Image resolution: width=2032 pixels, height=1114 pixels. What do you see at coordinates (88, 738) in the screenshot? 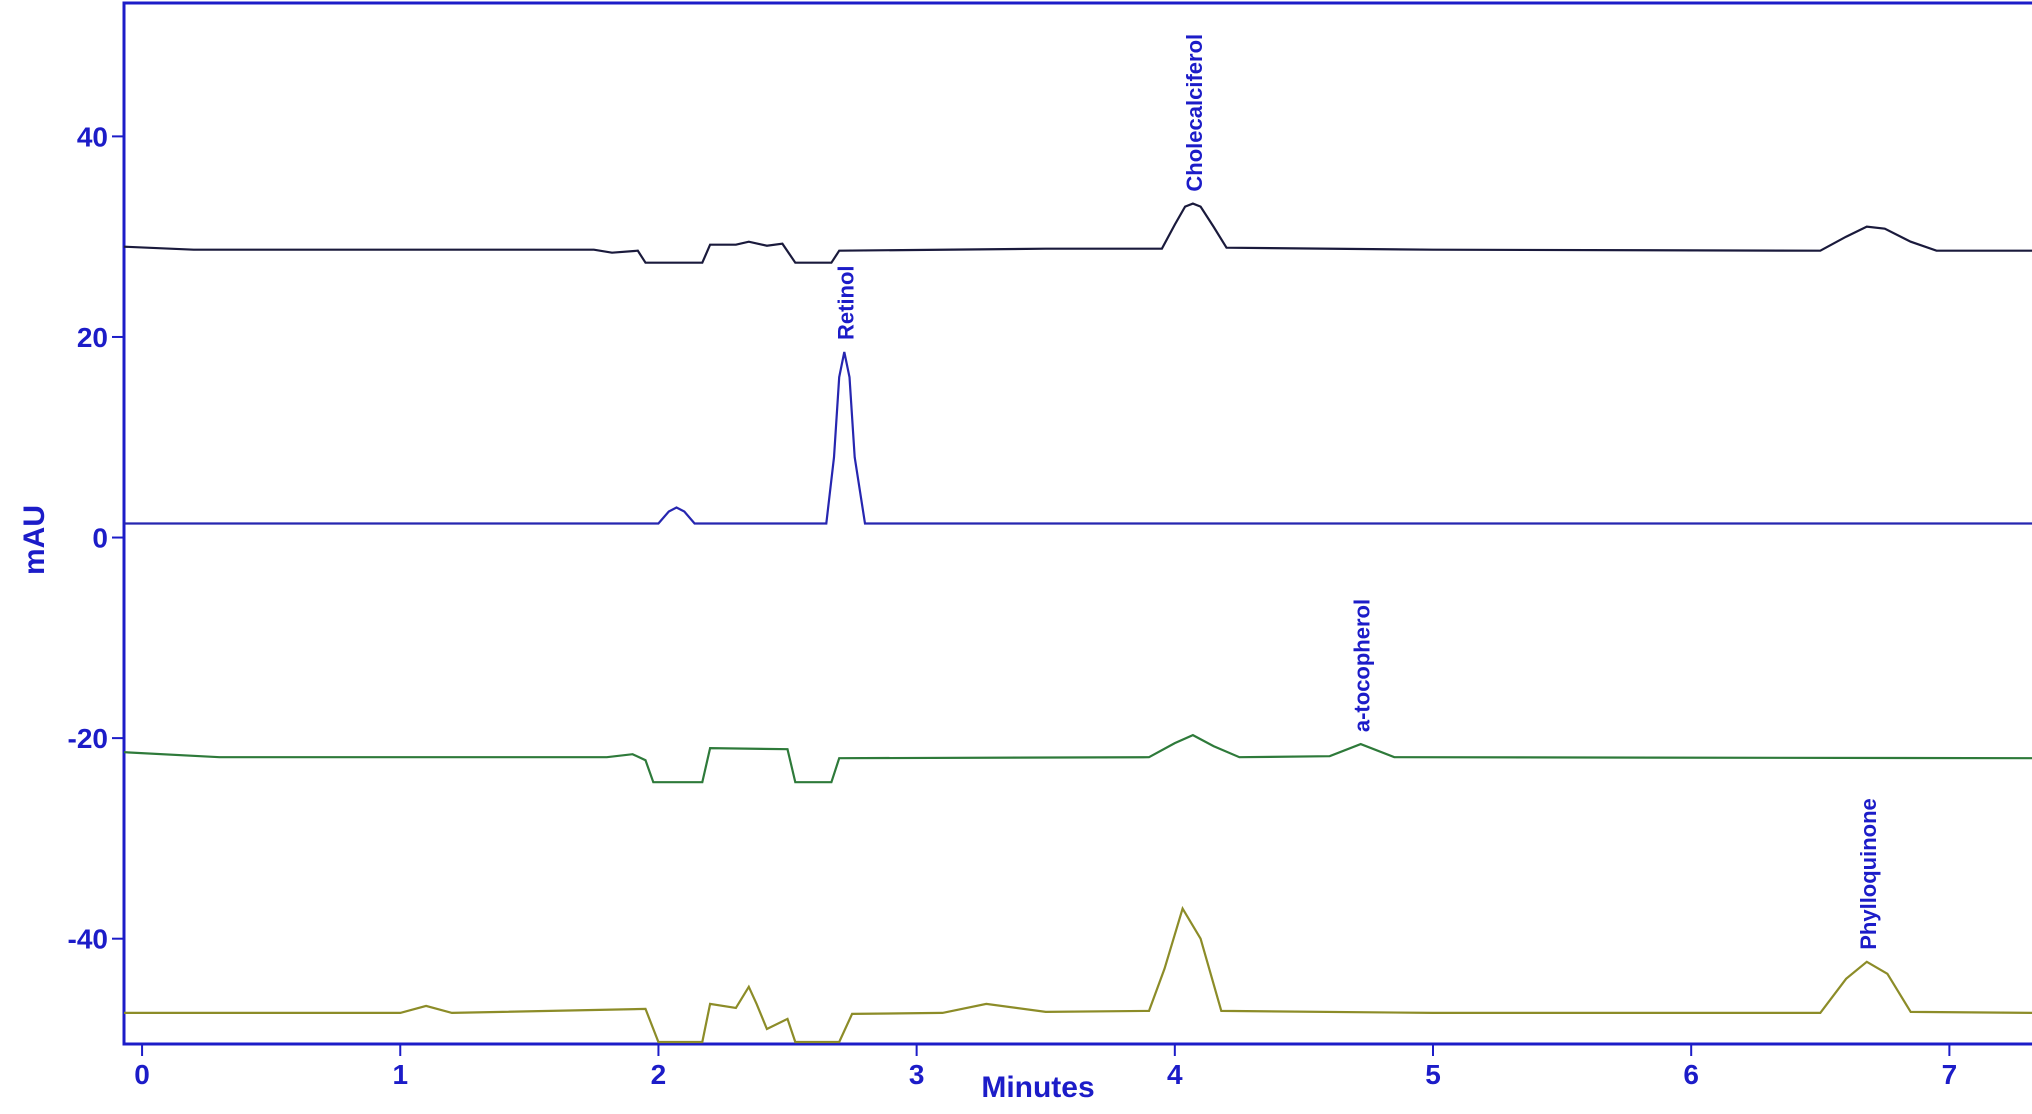
I see `y-tick-label: -20` at bounding box center [88, 738].